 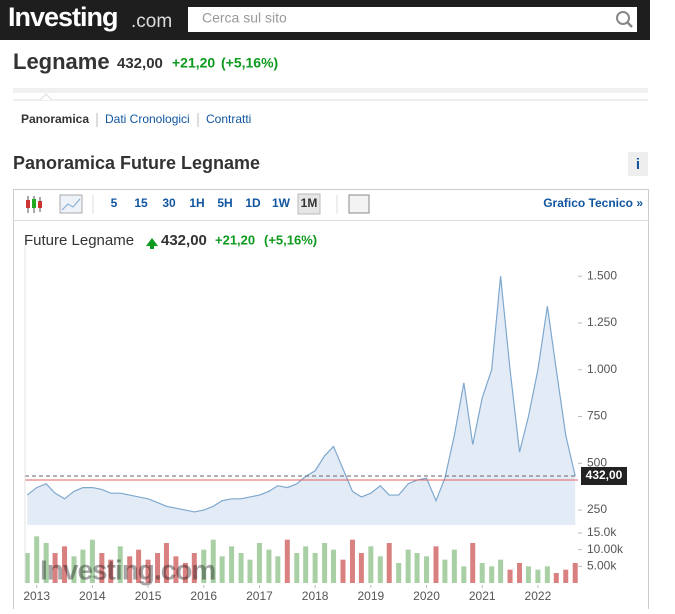 I want to click on interval-button: 5H, so click(x=224, y=203).